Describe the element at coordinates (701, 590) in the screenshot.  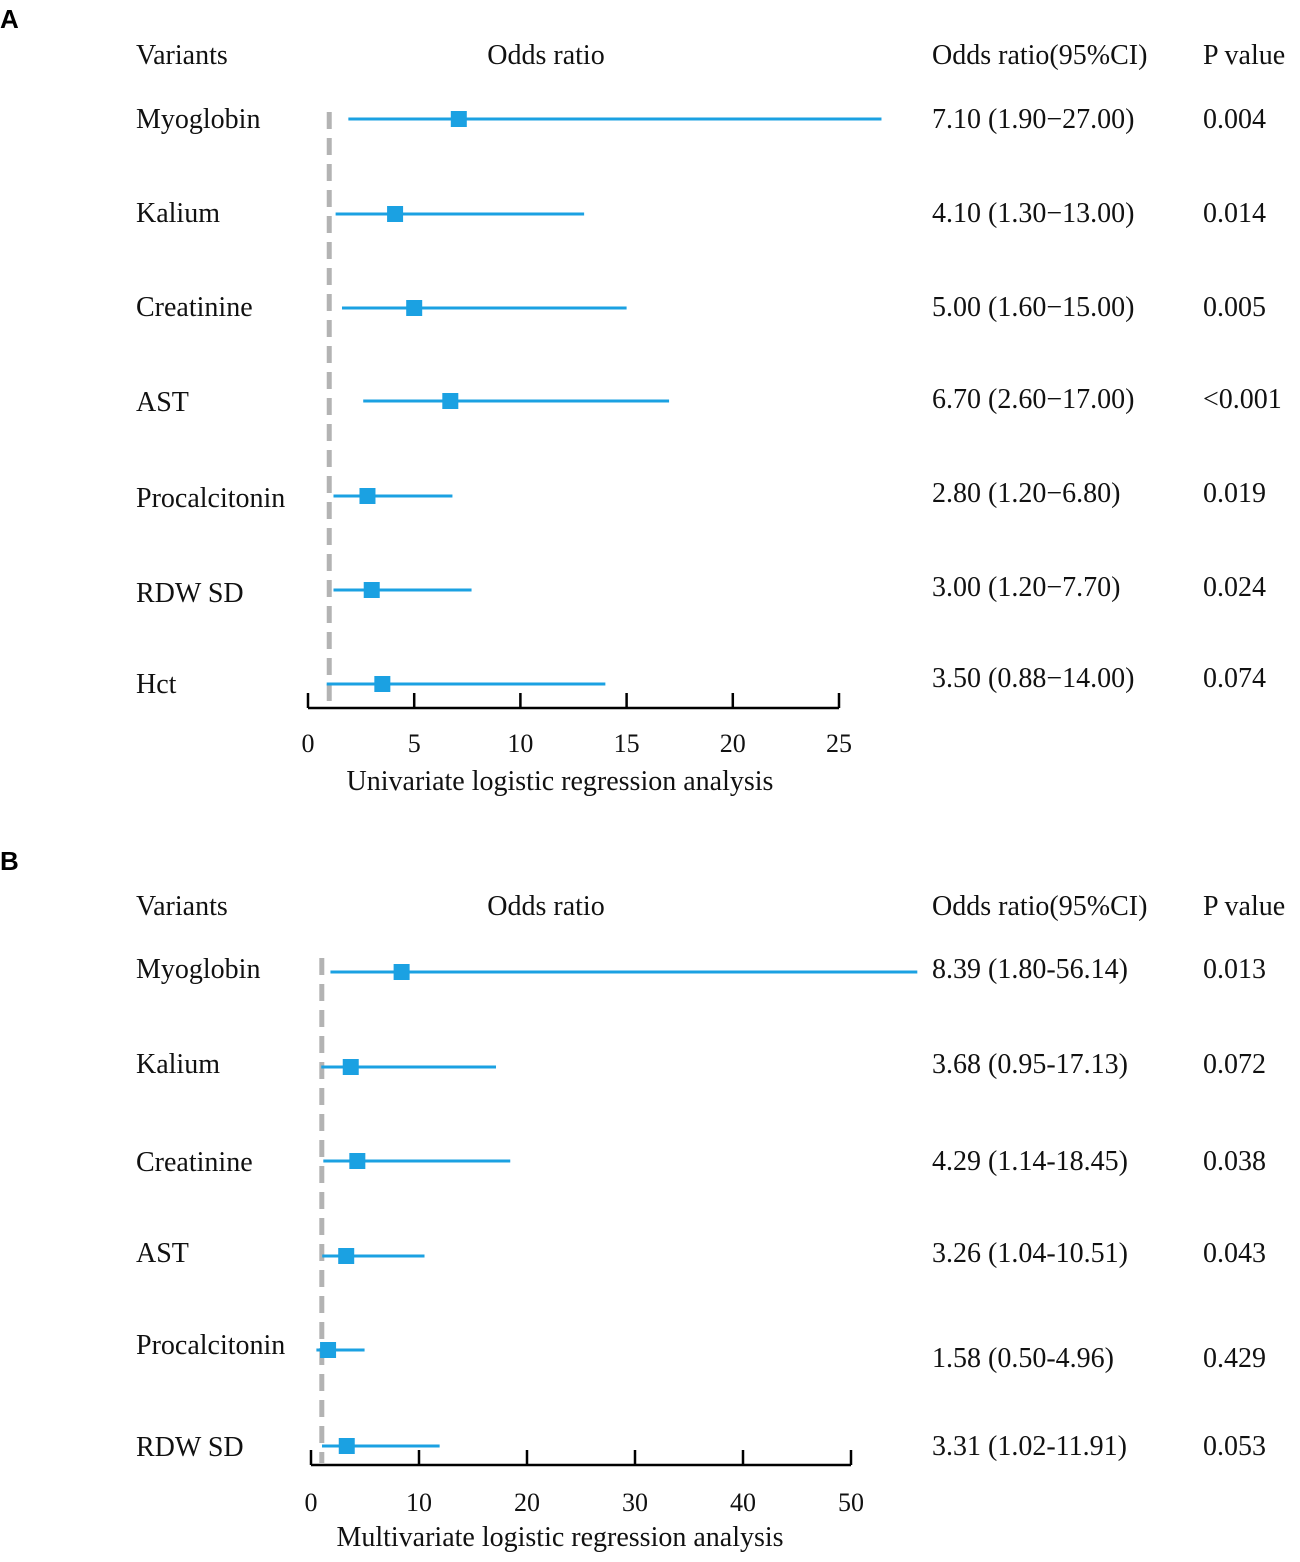
I see `forest-row: RDW SD 3.00 (1.20−7.70) 0.024` at that location.